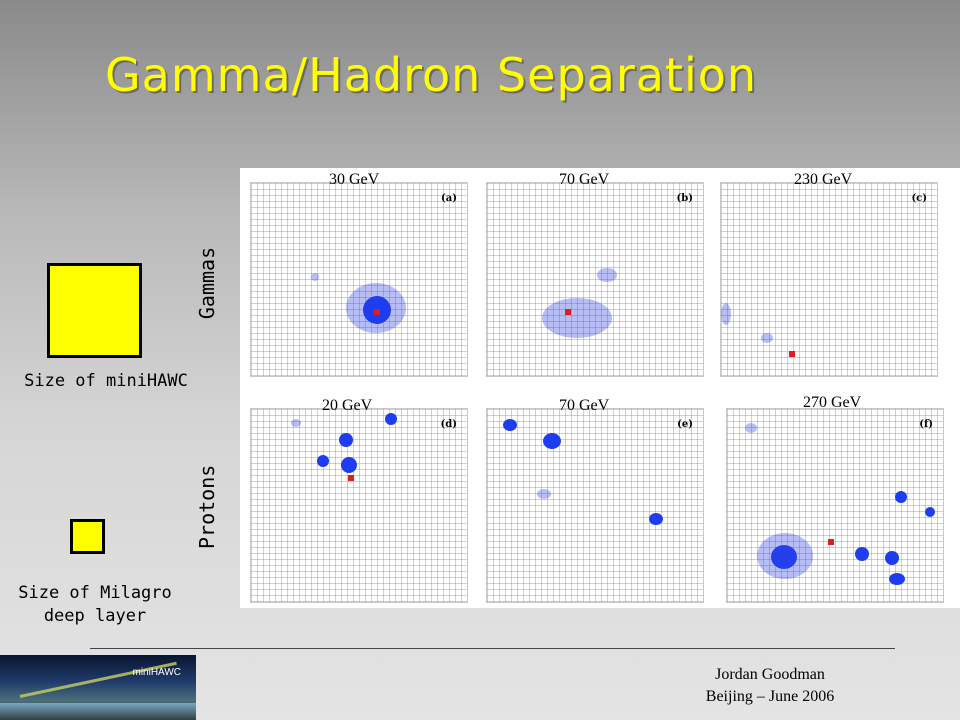  What do you see at coordinates (207, 506) in the screenshot?
I see `protons-label: Protons` at bounding box center [207, 506].